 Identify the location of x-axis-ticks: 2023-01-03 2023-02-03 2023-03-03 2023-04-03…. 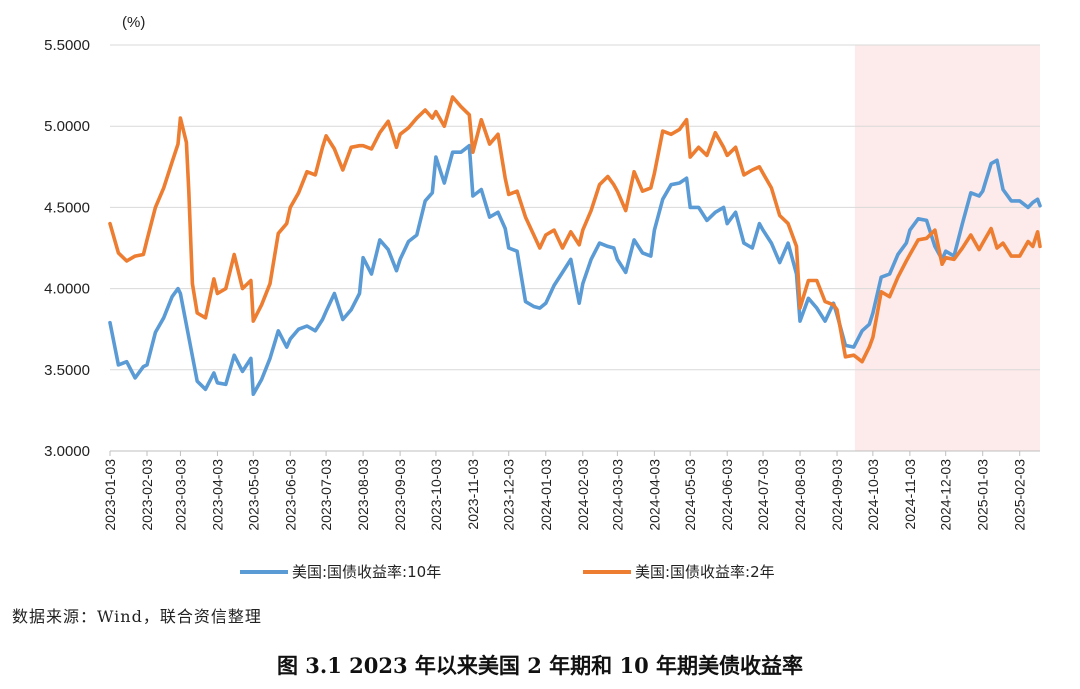
(565, 491).